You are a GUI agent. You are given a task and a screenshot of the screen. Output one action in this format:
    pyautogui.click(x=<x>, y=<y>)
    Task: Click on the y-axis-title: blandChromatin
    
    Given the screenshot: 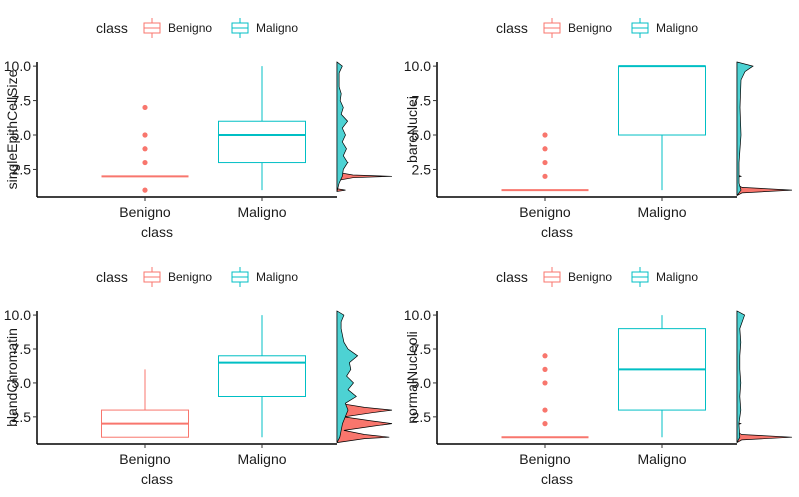 What is the action you would take?
    pyautogui.click(x=12, y=377)
    